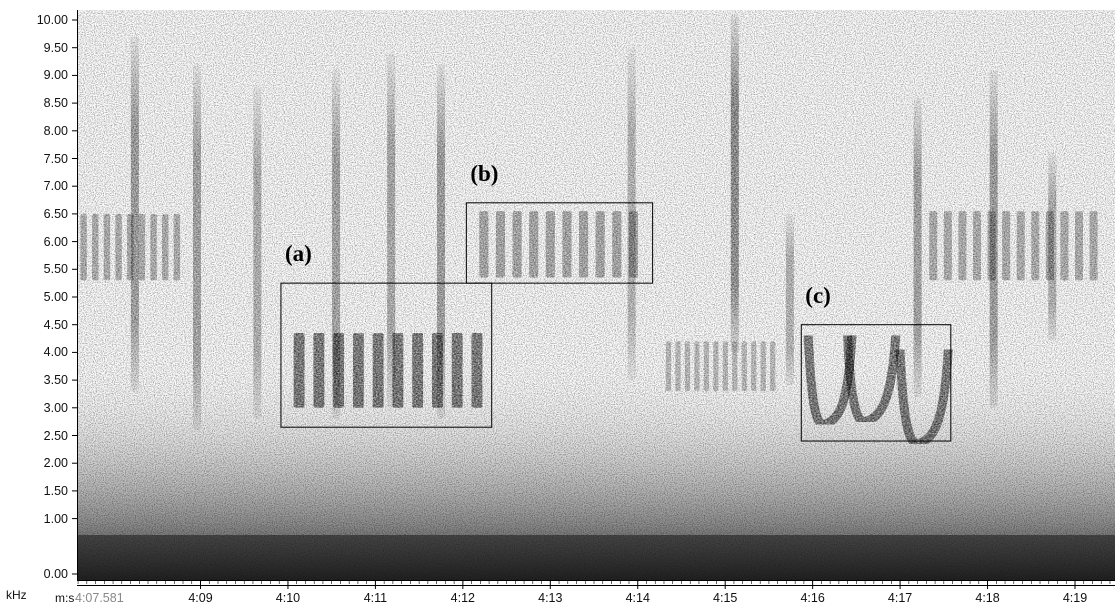  Describe the element at coordinates (637, 598) in the screenshot. I see `x-tick-label: 4:14` at that location.